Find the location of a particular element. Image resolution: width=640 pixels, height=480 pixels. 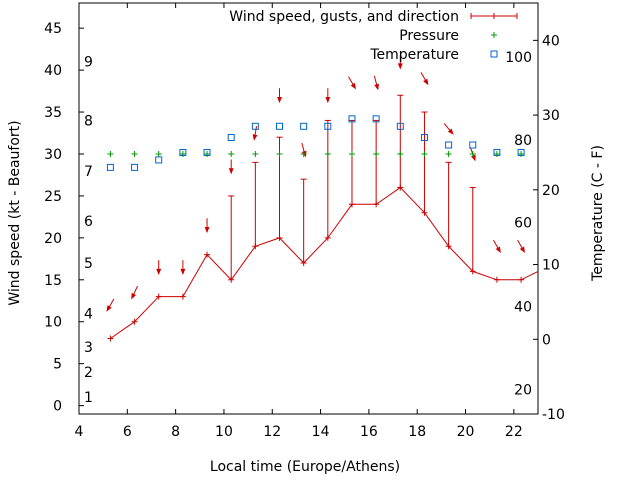

x-tick-label: 22 is located at coordinates (514, 432).